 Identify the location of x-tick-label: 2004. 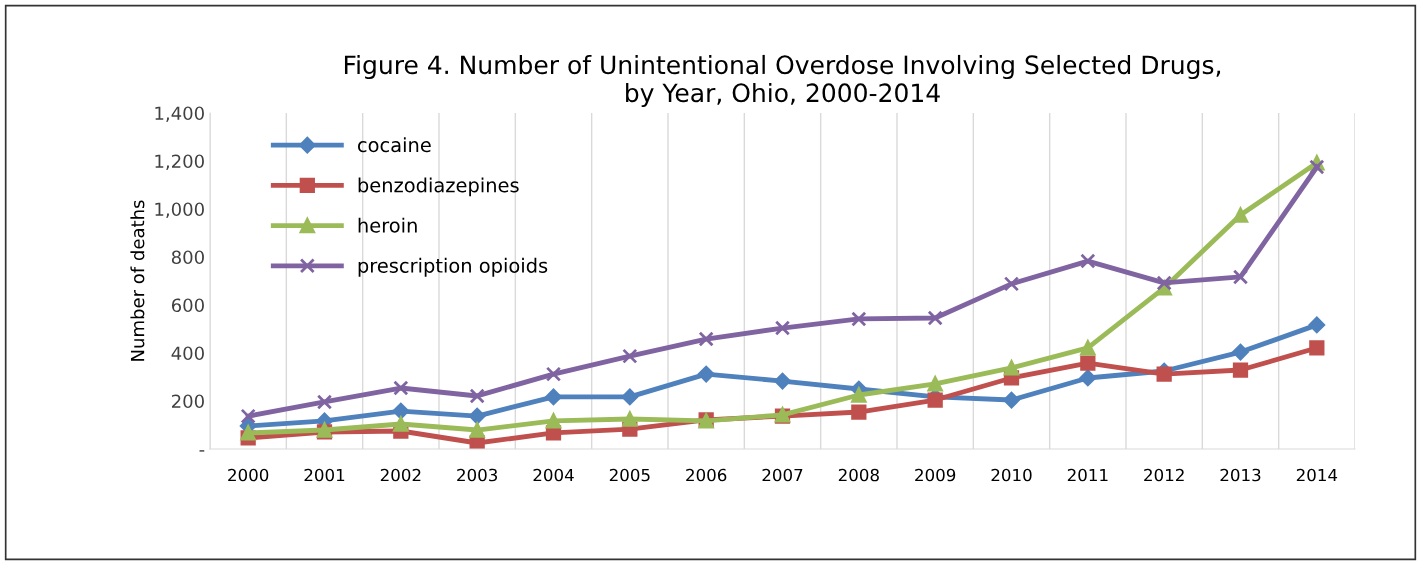
(553, 475).